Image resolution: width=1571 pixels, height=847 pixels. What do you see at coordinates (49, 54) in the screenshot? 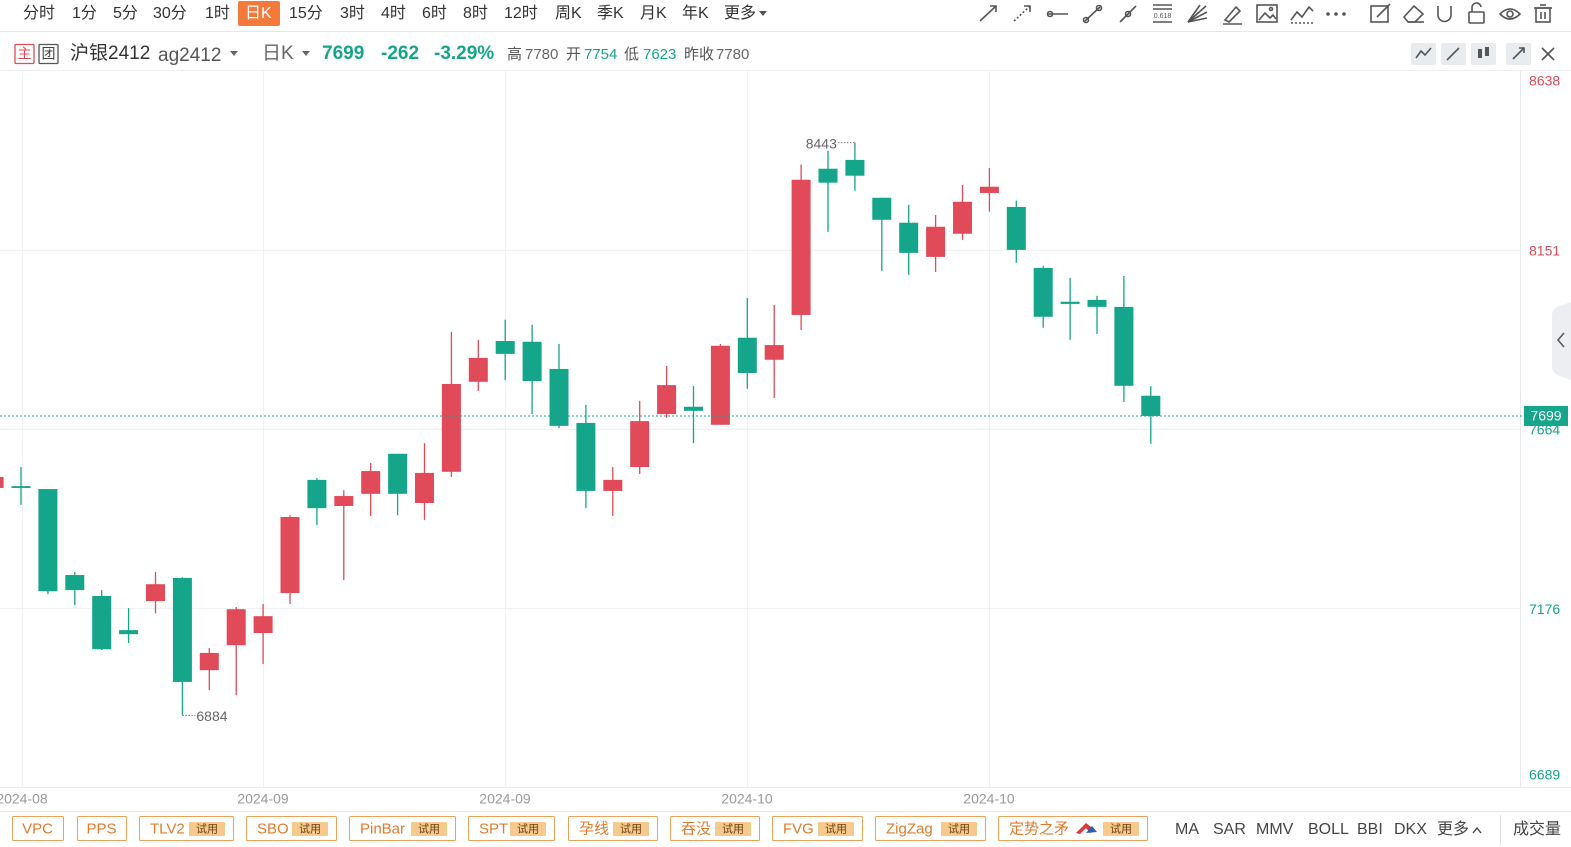
I see `badge: 团` at bounding box center [49, 54].